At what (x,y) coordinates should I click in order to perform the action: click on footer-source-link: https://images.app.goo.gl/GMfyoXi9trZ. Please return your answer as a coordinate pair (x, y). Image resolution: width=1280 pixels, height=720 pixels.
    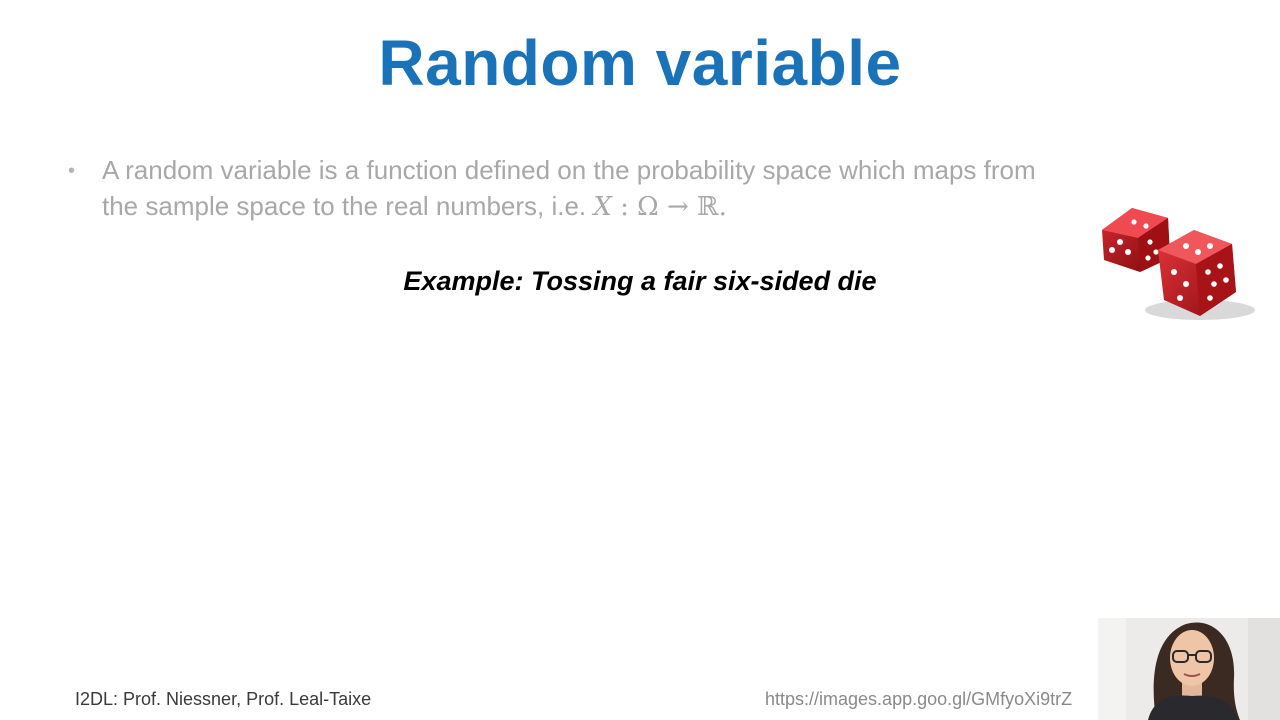
    Looking at the image, I should click on (919, 699).